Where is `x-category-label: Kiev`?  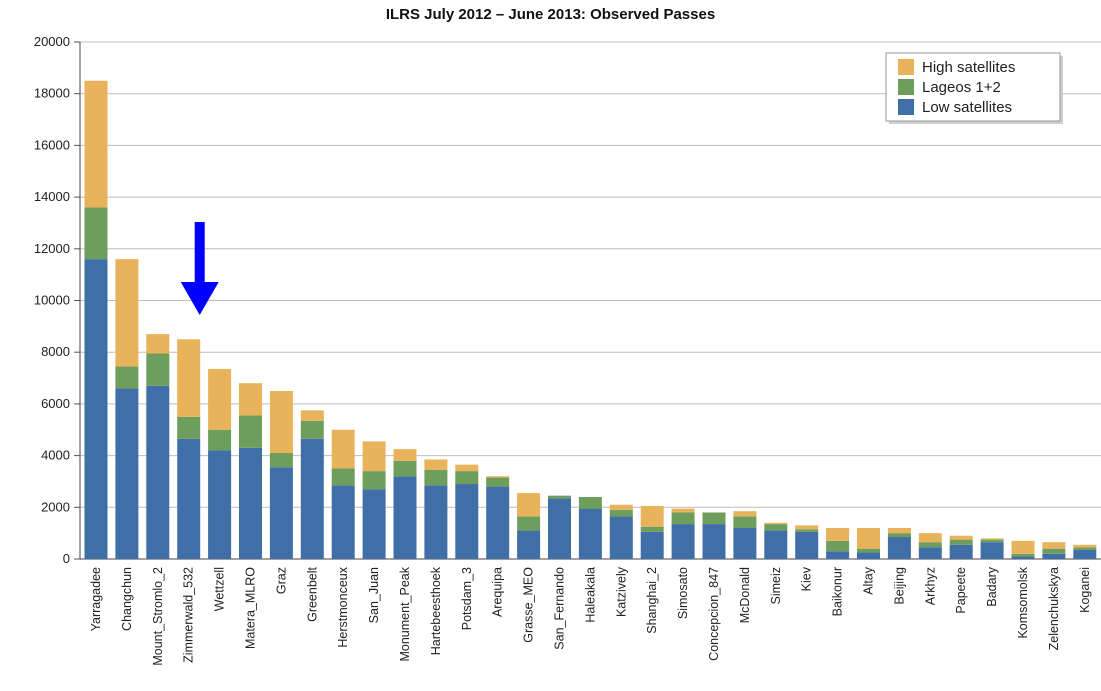
x-category-label: Kiev is located at coordinates (807, 578).